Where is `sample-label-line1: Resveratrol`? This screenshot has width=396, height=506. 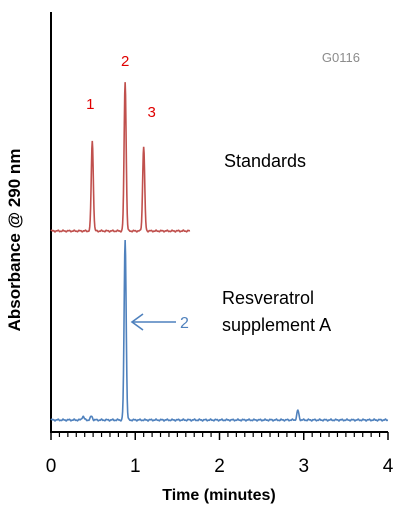
sample-label-line1: Resveratrol is located at coordinates (268, 298).